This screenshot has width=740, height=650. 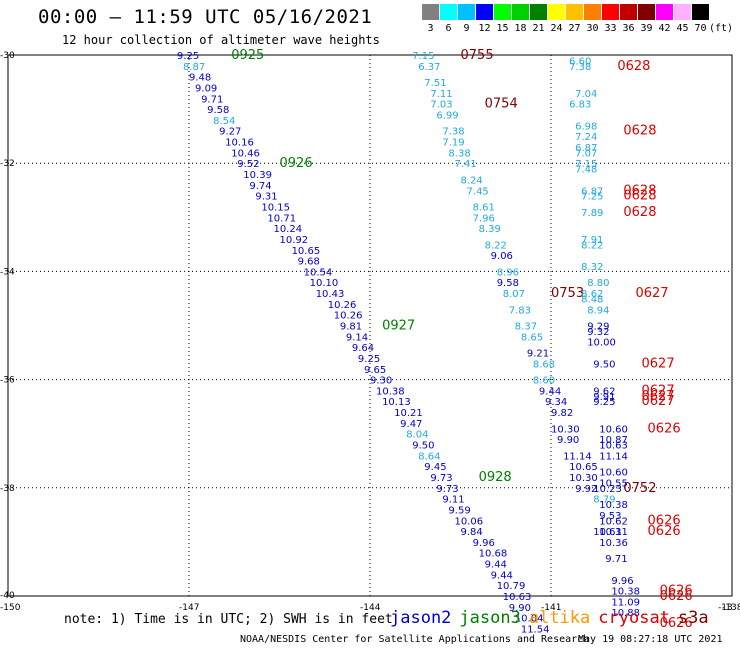 I want to click on wave-height-label: 10.87, so click(x=613, y=440).